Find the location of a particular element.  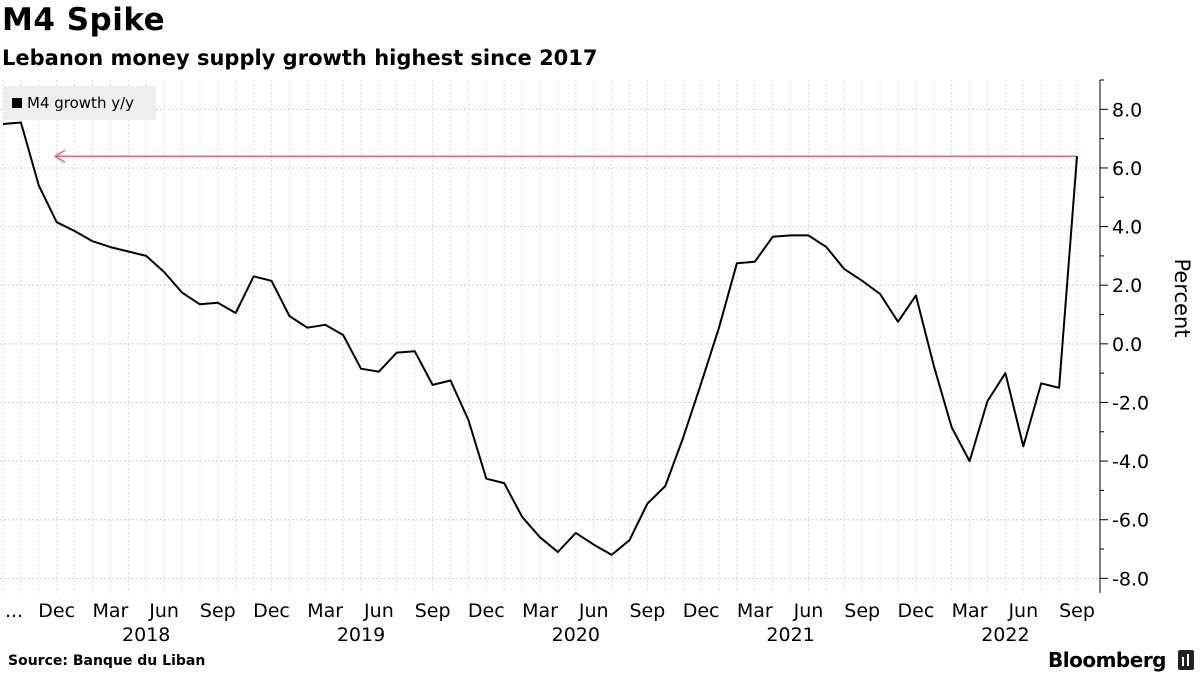

y-tick-label: 2.0 is located at coordinates (1127, 286).